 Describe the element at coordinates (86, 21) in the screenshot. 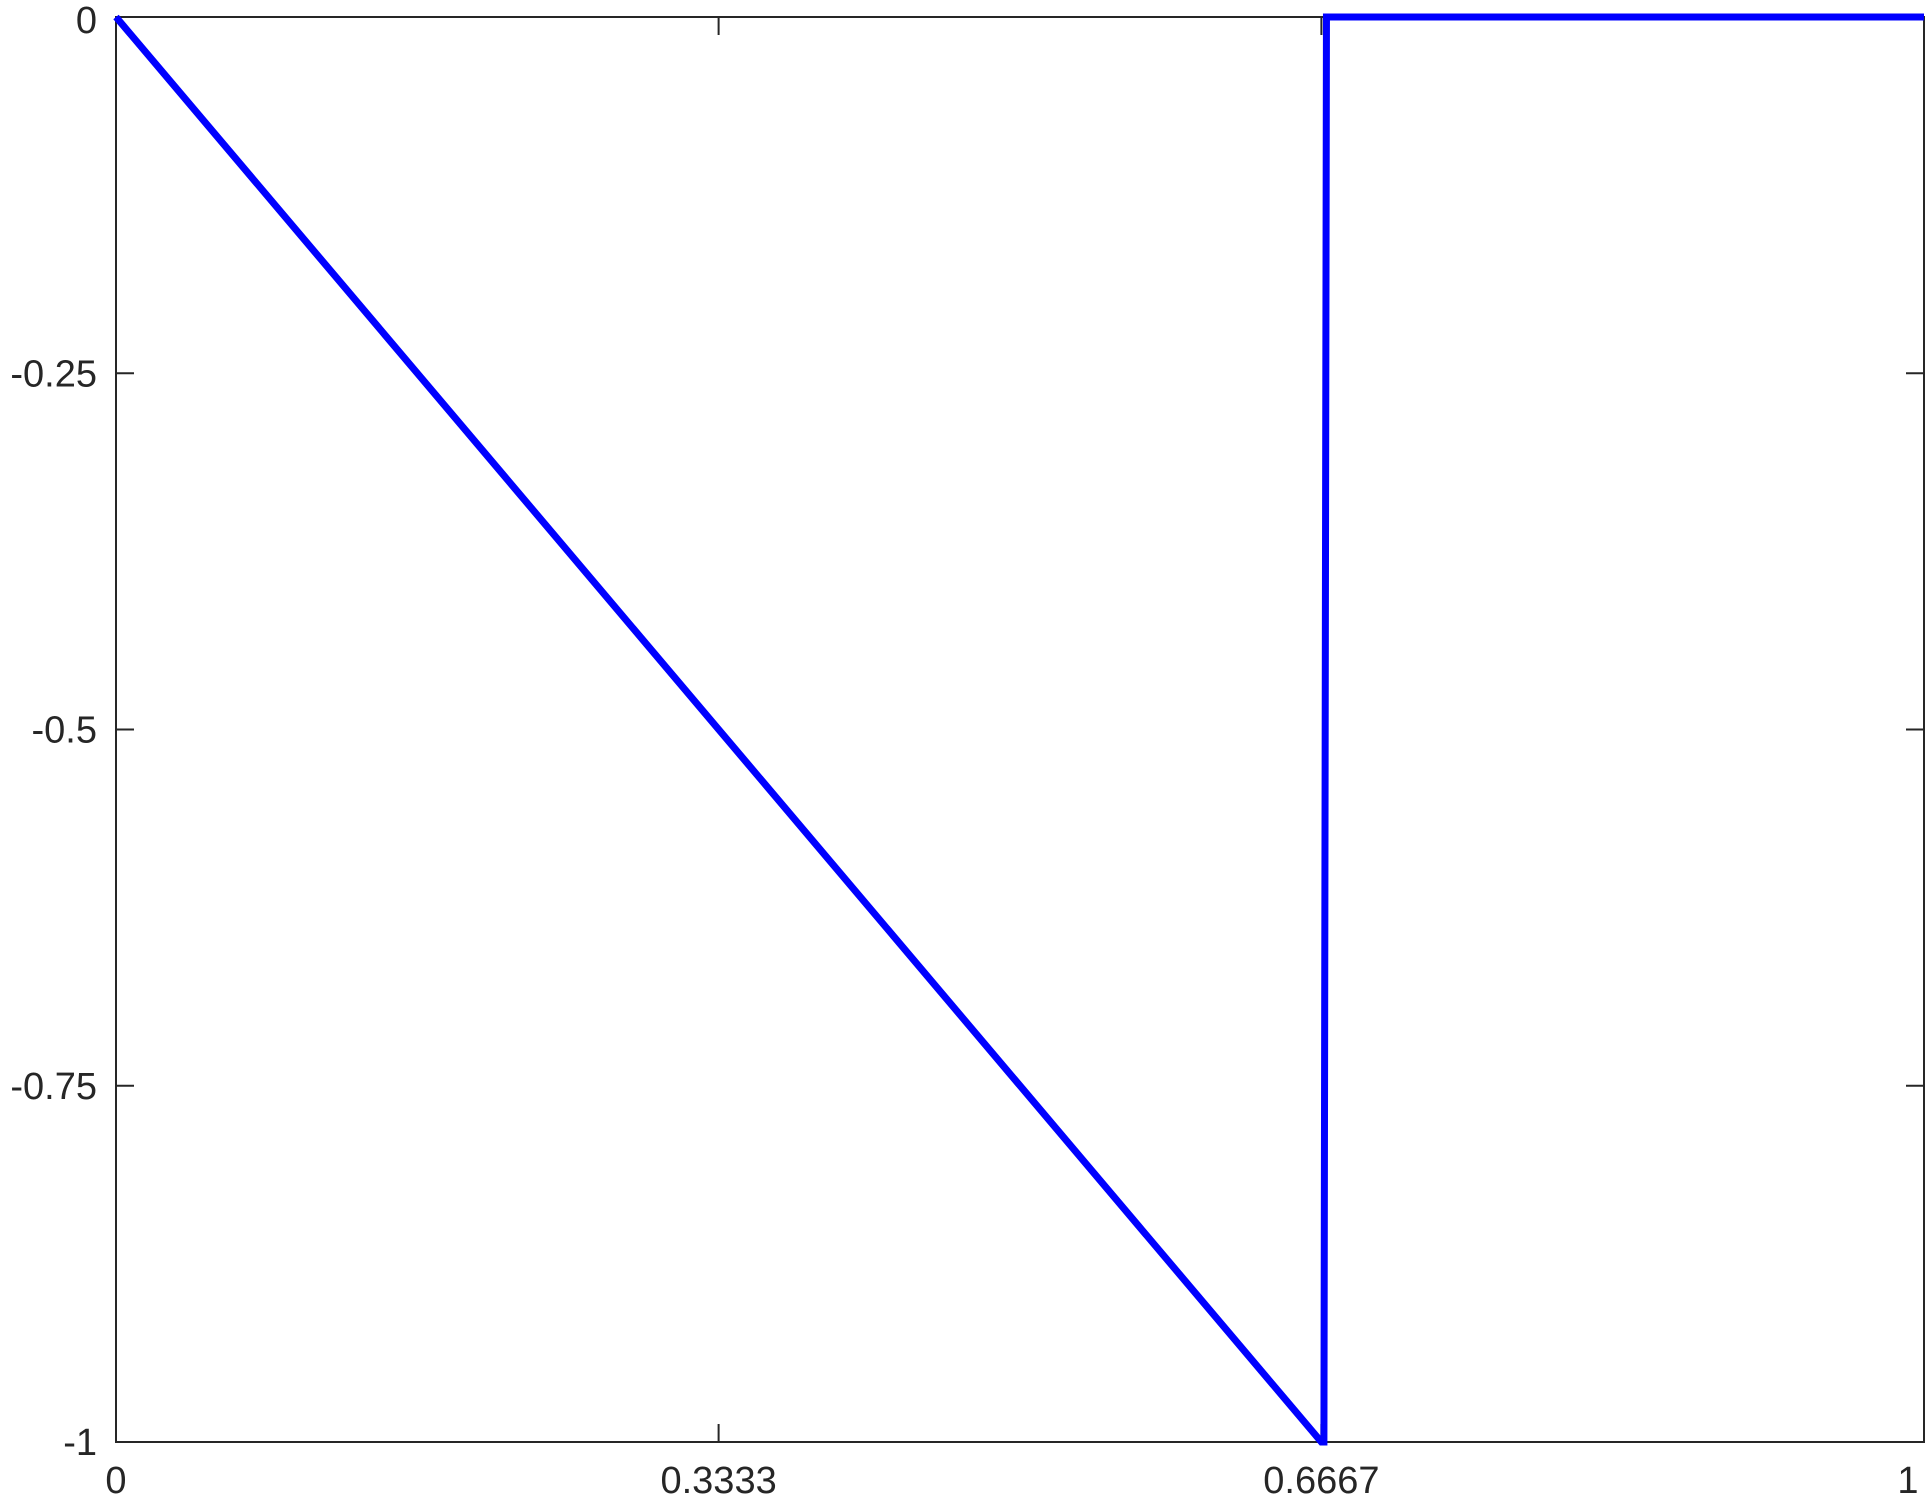

I see `y-tick-label: 0` at that location.